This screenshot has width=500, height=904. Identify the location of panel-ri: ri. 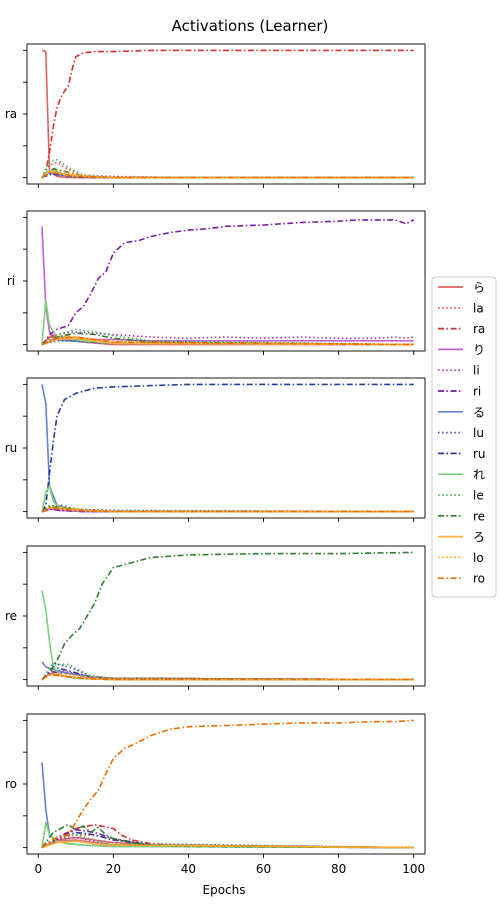
(216, 282).